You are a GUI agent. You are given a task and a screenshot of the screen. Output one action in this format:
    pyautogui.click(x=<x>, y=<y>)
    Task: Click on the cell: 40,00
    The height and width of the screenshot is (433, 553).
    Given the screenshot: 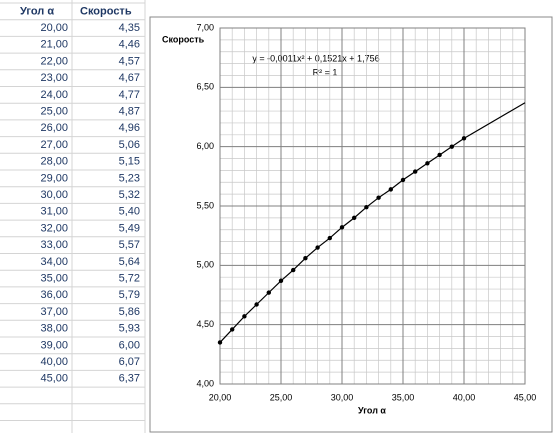 What is the action you would take?
    pyautogui.click(x=54, y=362)
    